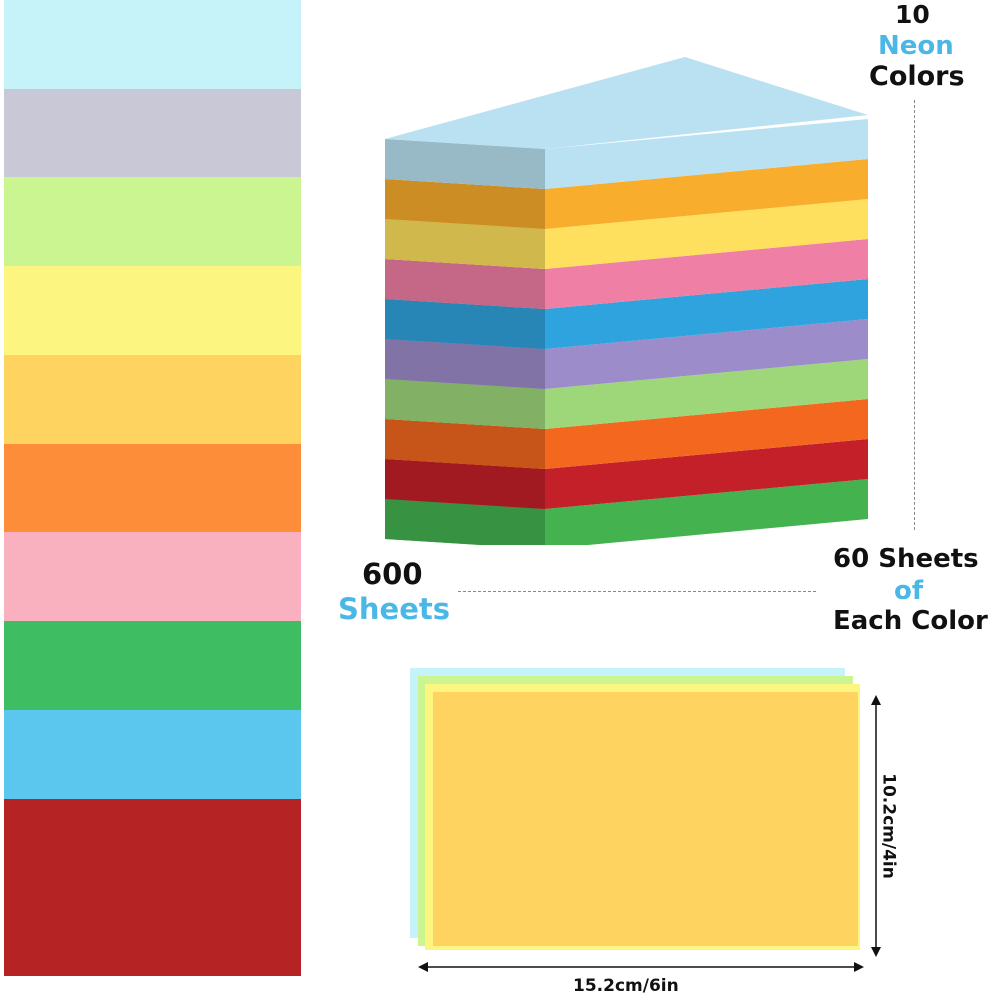 The height and width of the screenshot is (1000, 995). What do you see at coordinates (912, 14) in the screenshot?
I see `color-count: 10` at bounding box center [912, 14].